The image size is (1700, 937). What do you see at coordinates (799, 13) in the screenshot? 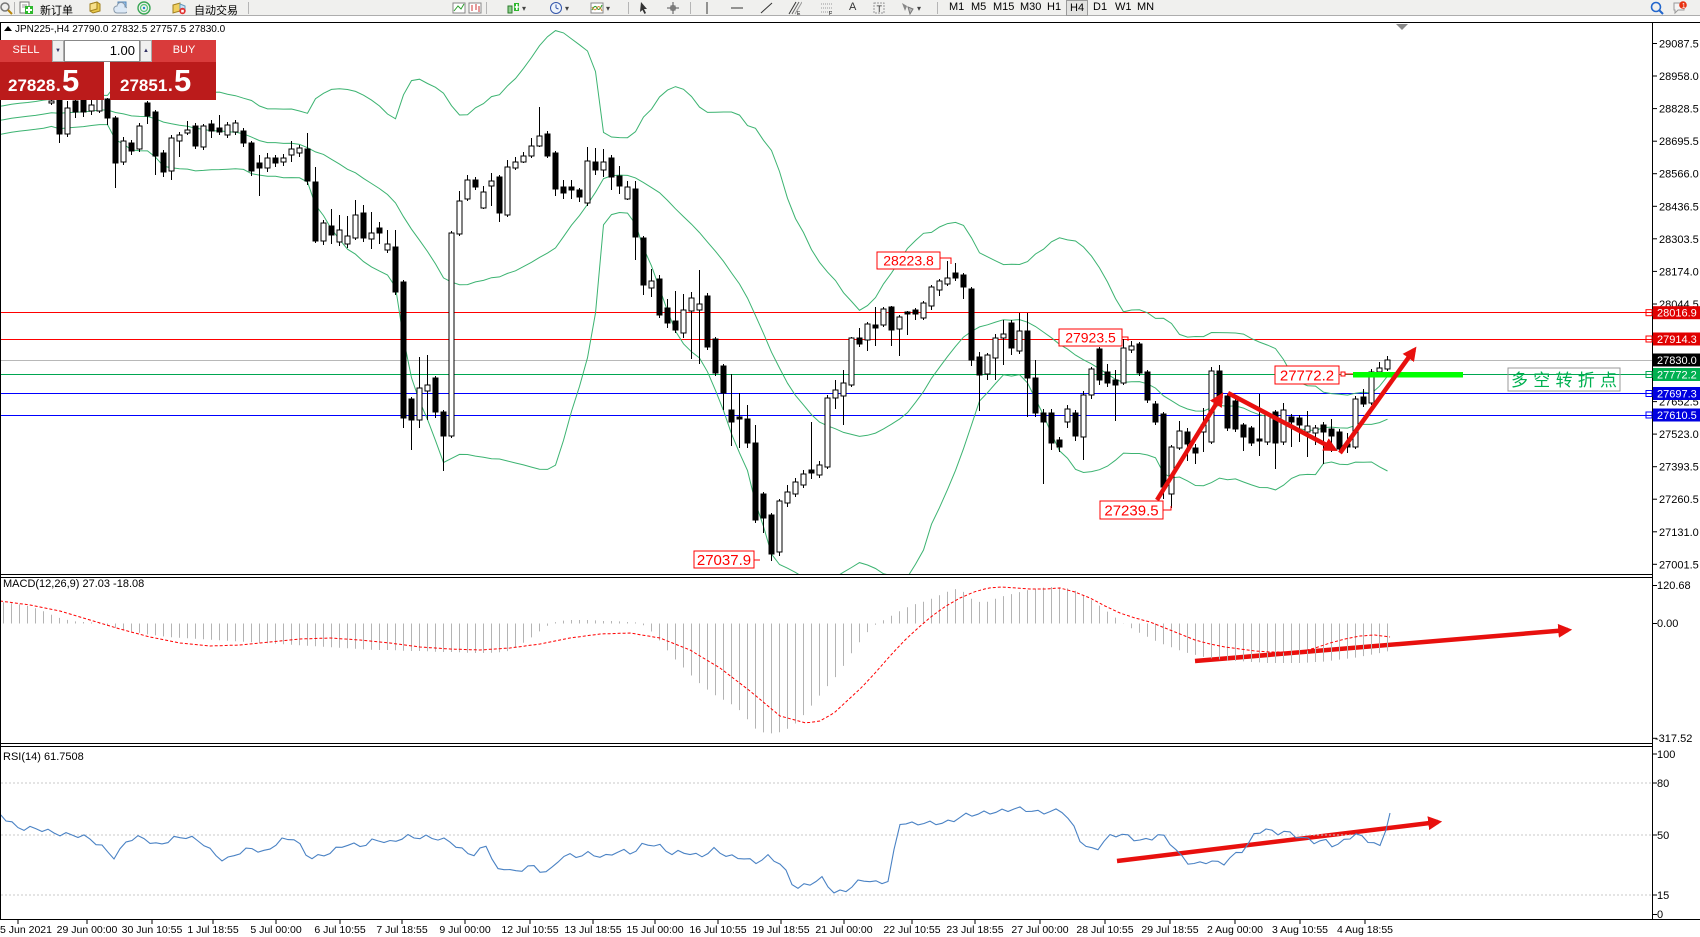
I see `svg-text: E` at bounding box center [799, 13].